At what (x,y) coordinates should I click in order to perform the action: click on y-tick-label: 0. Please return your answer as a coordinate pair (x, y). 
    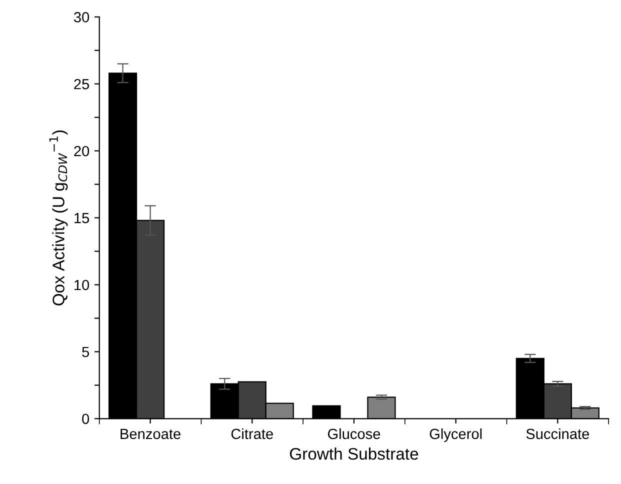
    Looking at the image, I should click on (86, 419).